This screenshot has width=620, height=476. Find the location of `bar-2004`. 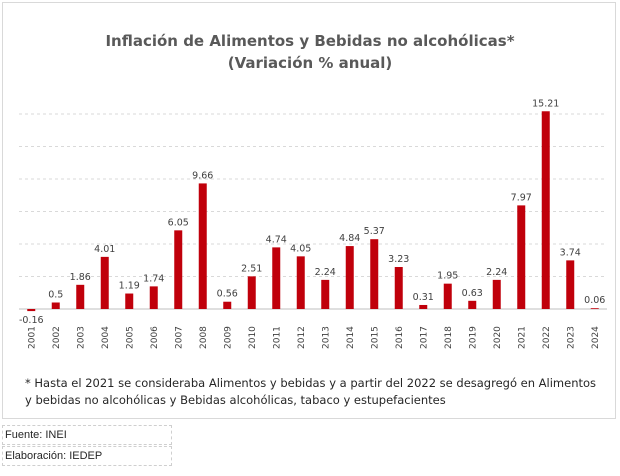

bar-2004 is located at coordinates (104, 282).